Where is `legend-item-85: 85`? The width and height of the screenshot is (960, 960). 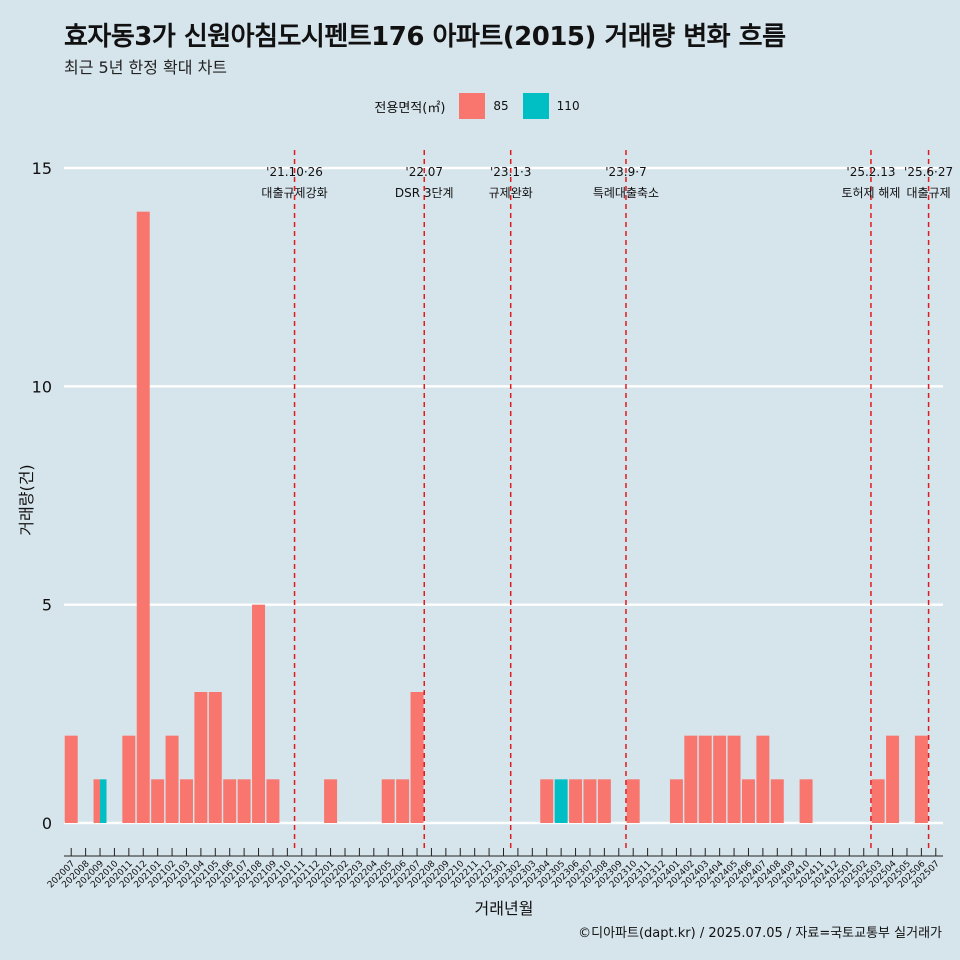 legend-item-85: 85 is located at coordinates (484, 106).